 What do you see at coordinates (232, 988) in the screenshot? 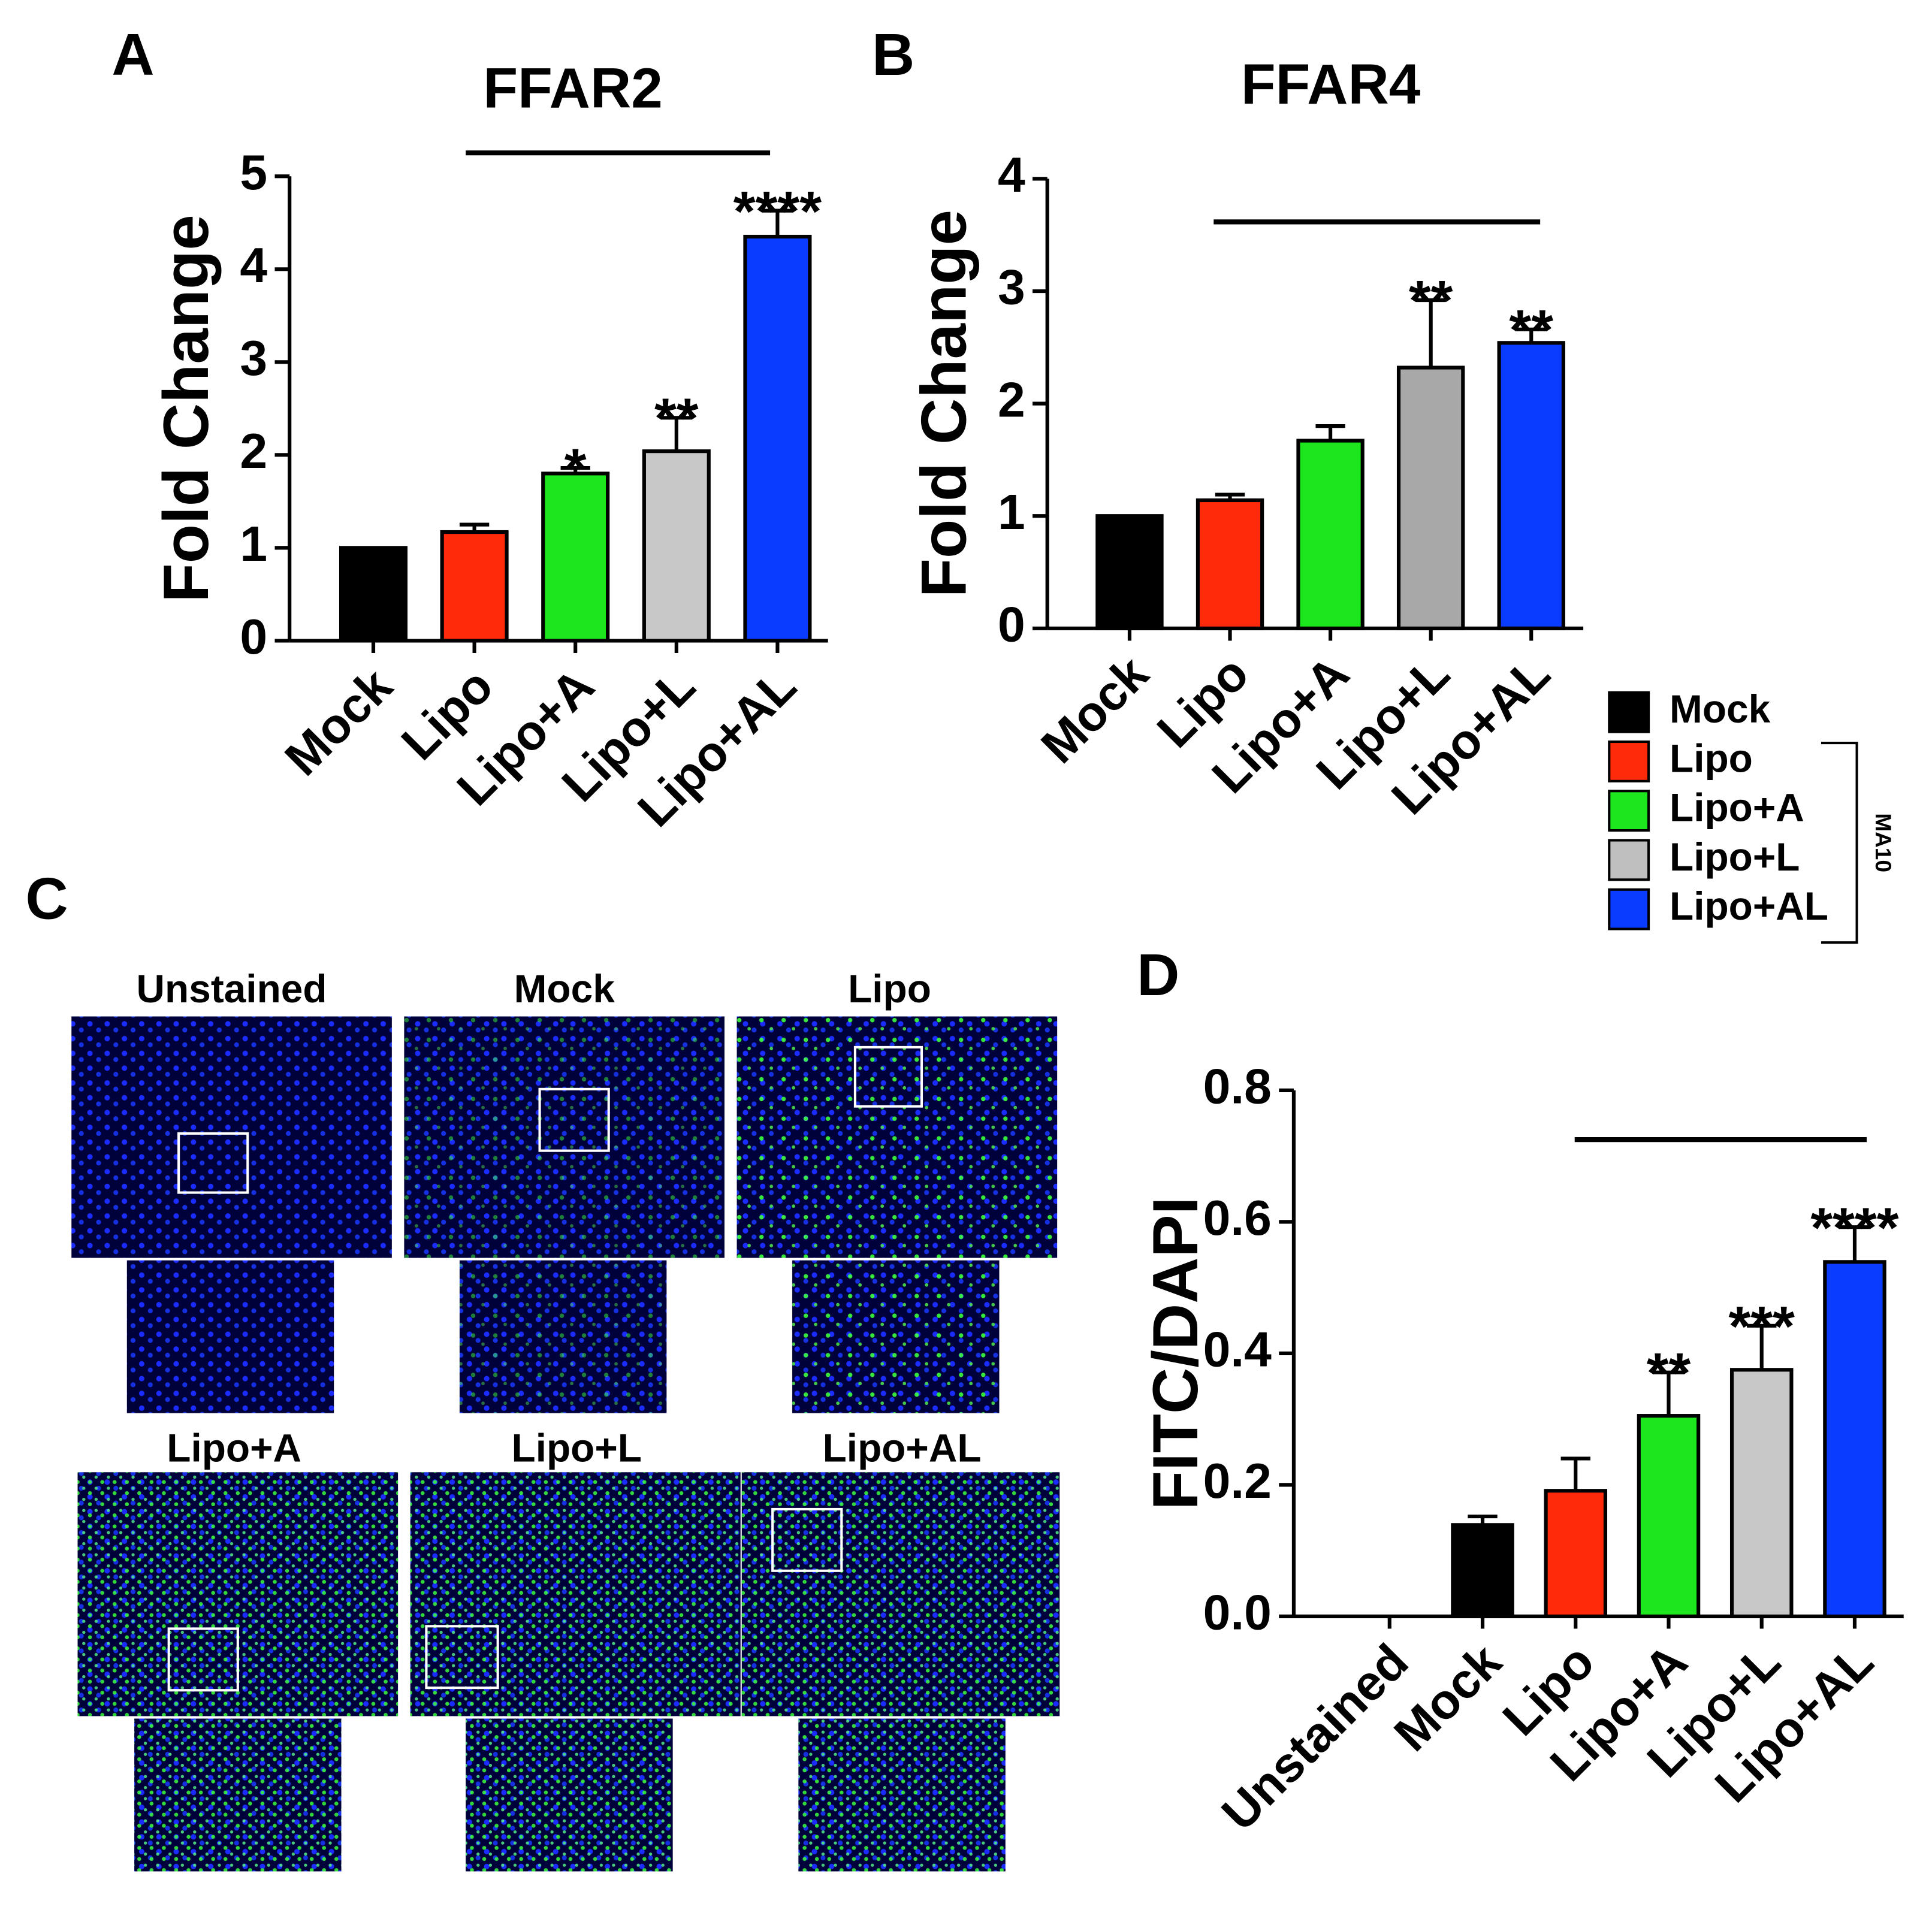
I see `image-title: Unstained` at bounding box center [232, 988].